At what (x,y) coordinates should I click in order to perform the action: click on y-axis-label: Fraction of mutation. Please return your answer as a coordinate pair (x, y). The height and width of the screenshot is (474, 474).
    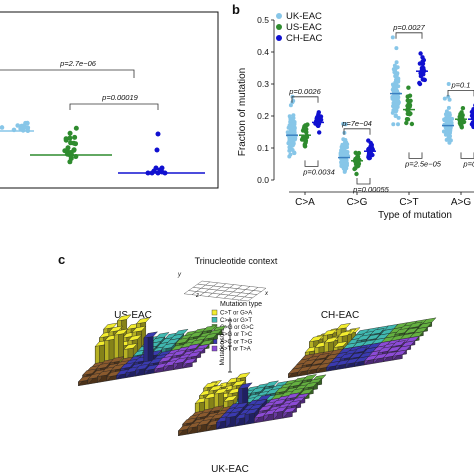
    Looking at the image, I should click on (242, 112).